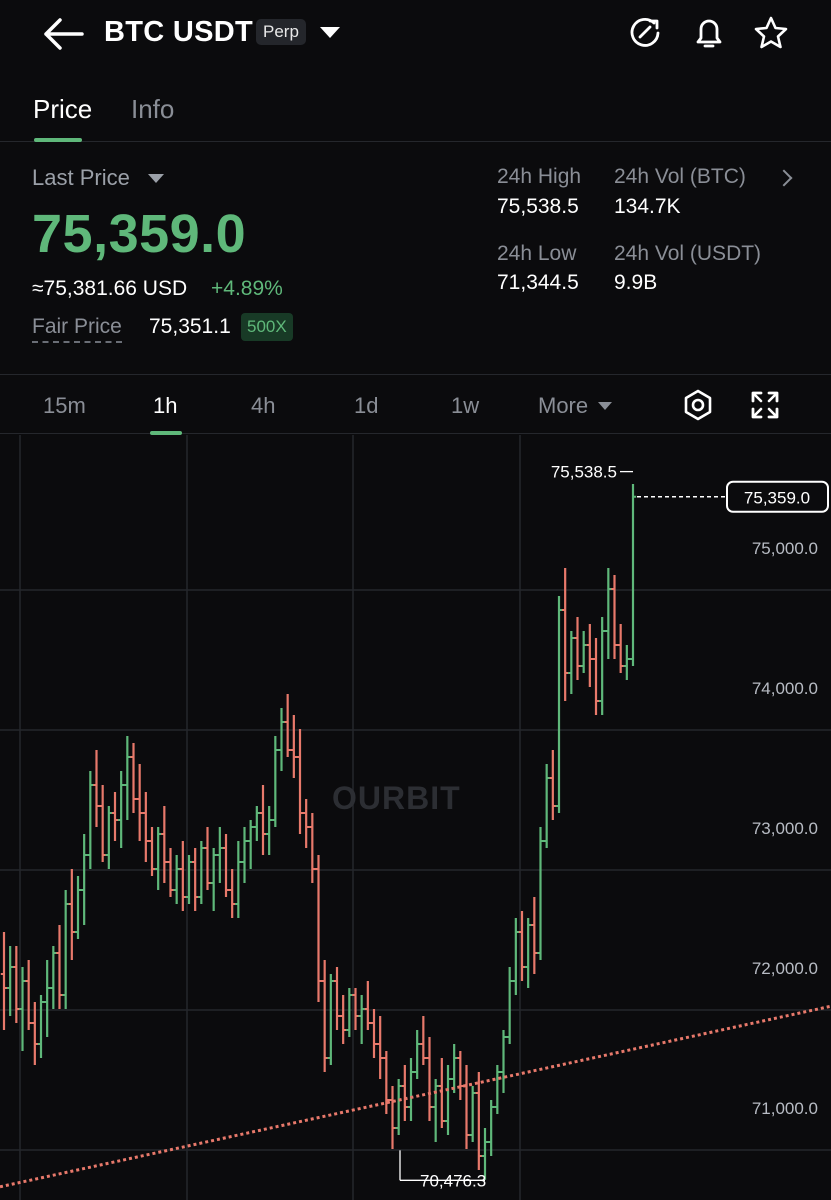 This screenshot has height=1200, width=831. What do you see at coordinates (647, 206) in the screenshot?
I see `vol-btc-value: 134.7K` at bounding box center [647, 206].